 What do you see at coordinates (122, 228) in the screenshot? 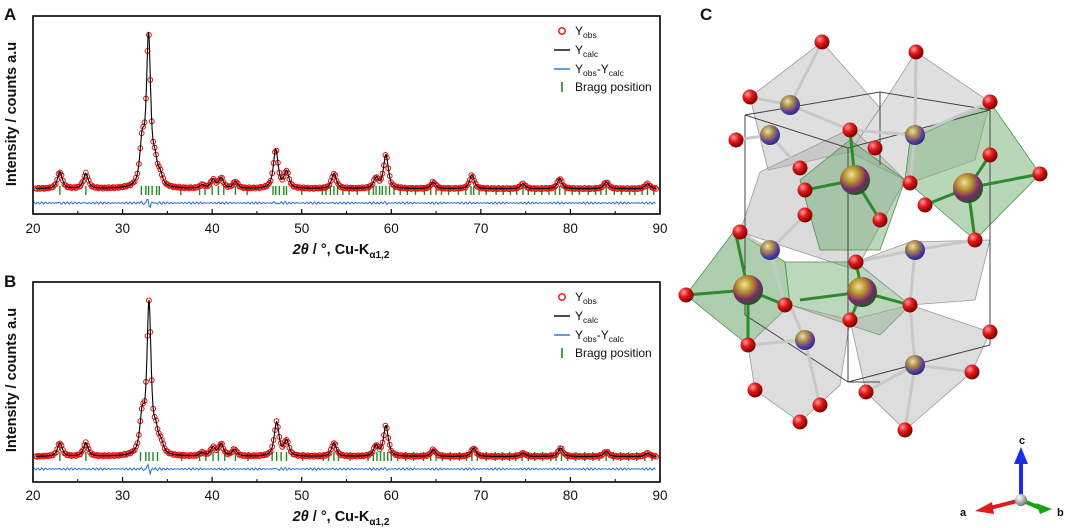
I see `x-tick-label: 30` at bounding box center [122, 228].